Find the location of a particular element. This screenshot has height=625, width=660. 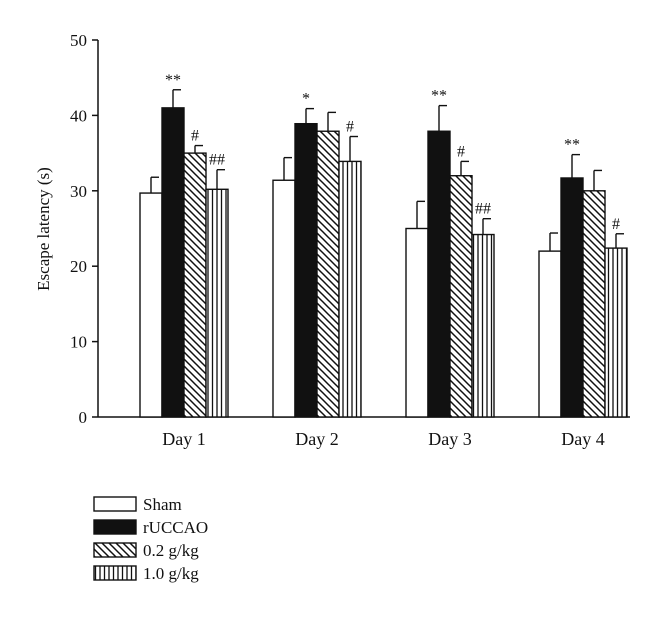

legend-label: 0.2 g/kg is located at coordinates (171, 550).